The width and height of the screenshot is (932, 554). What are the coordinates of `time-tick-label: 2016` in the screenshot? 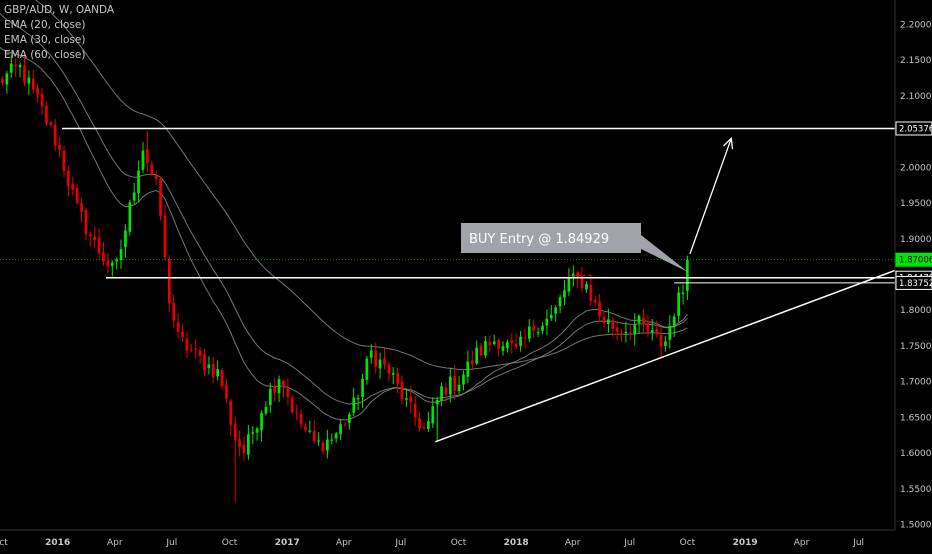 It's located at (57, 543).